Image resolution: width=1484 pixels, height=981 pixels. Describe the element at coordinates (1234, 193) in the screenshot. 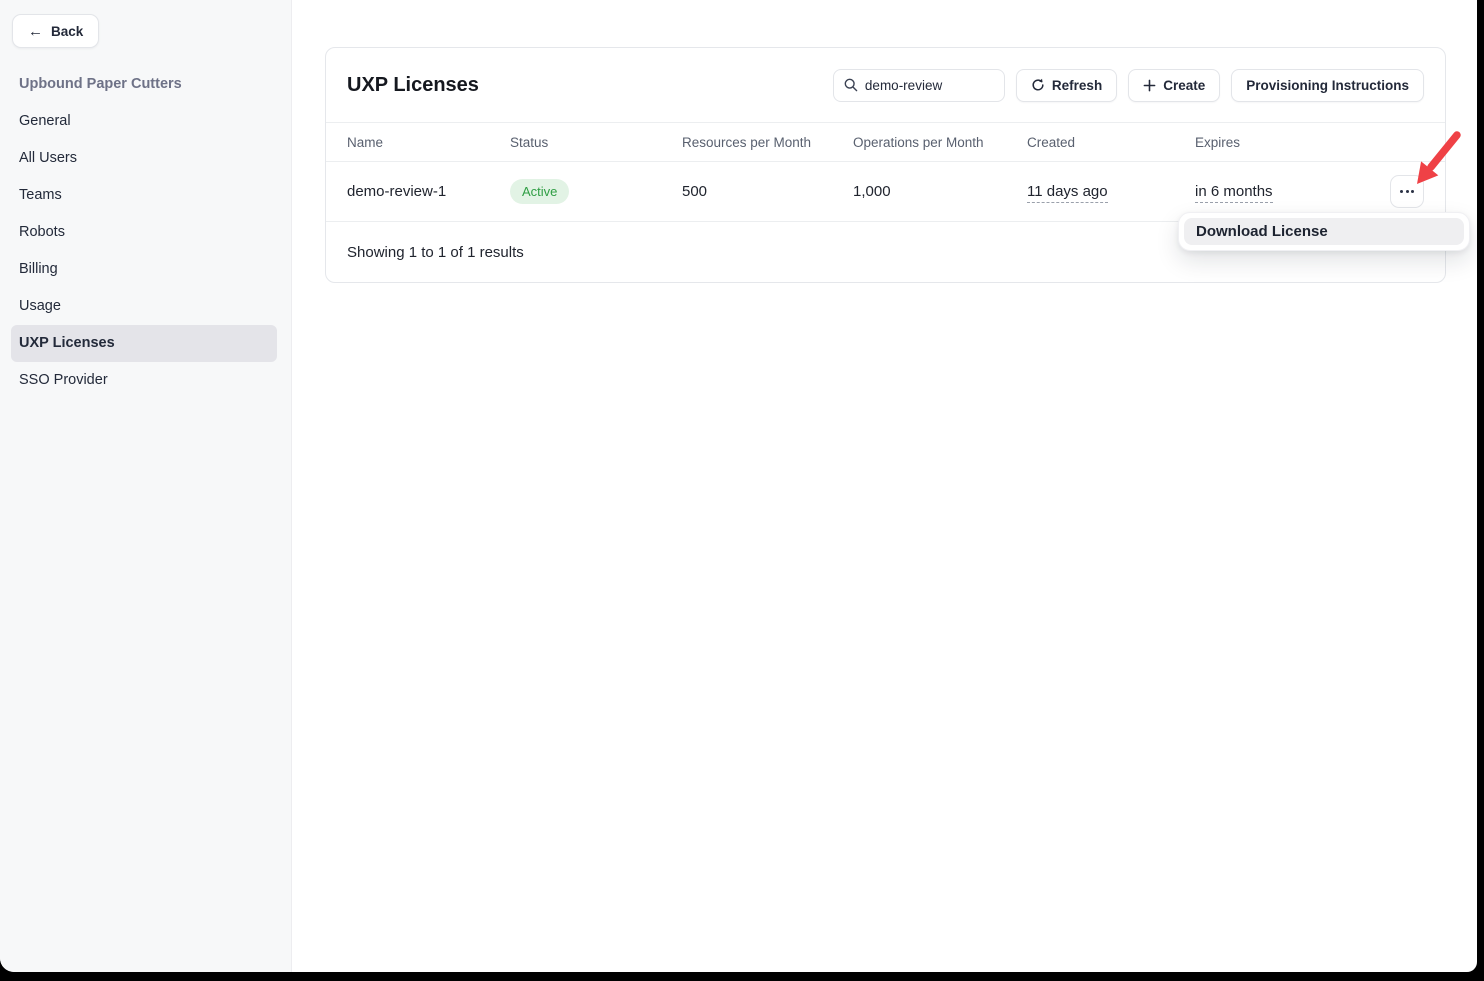

I see `expires-value: in 6 months` at that location.